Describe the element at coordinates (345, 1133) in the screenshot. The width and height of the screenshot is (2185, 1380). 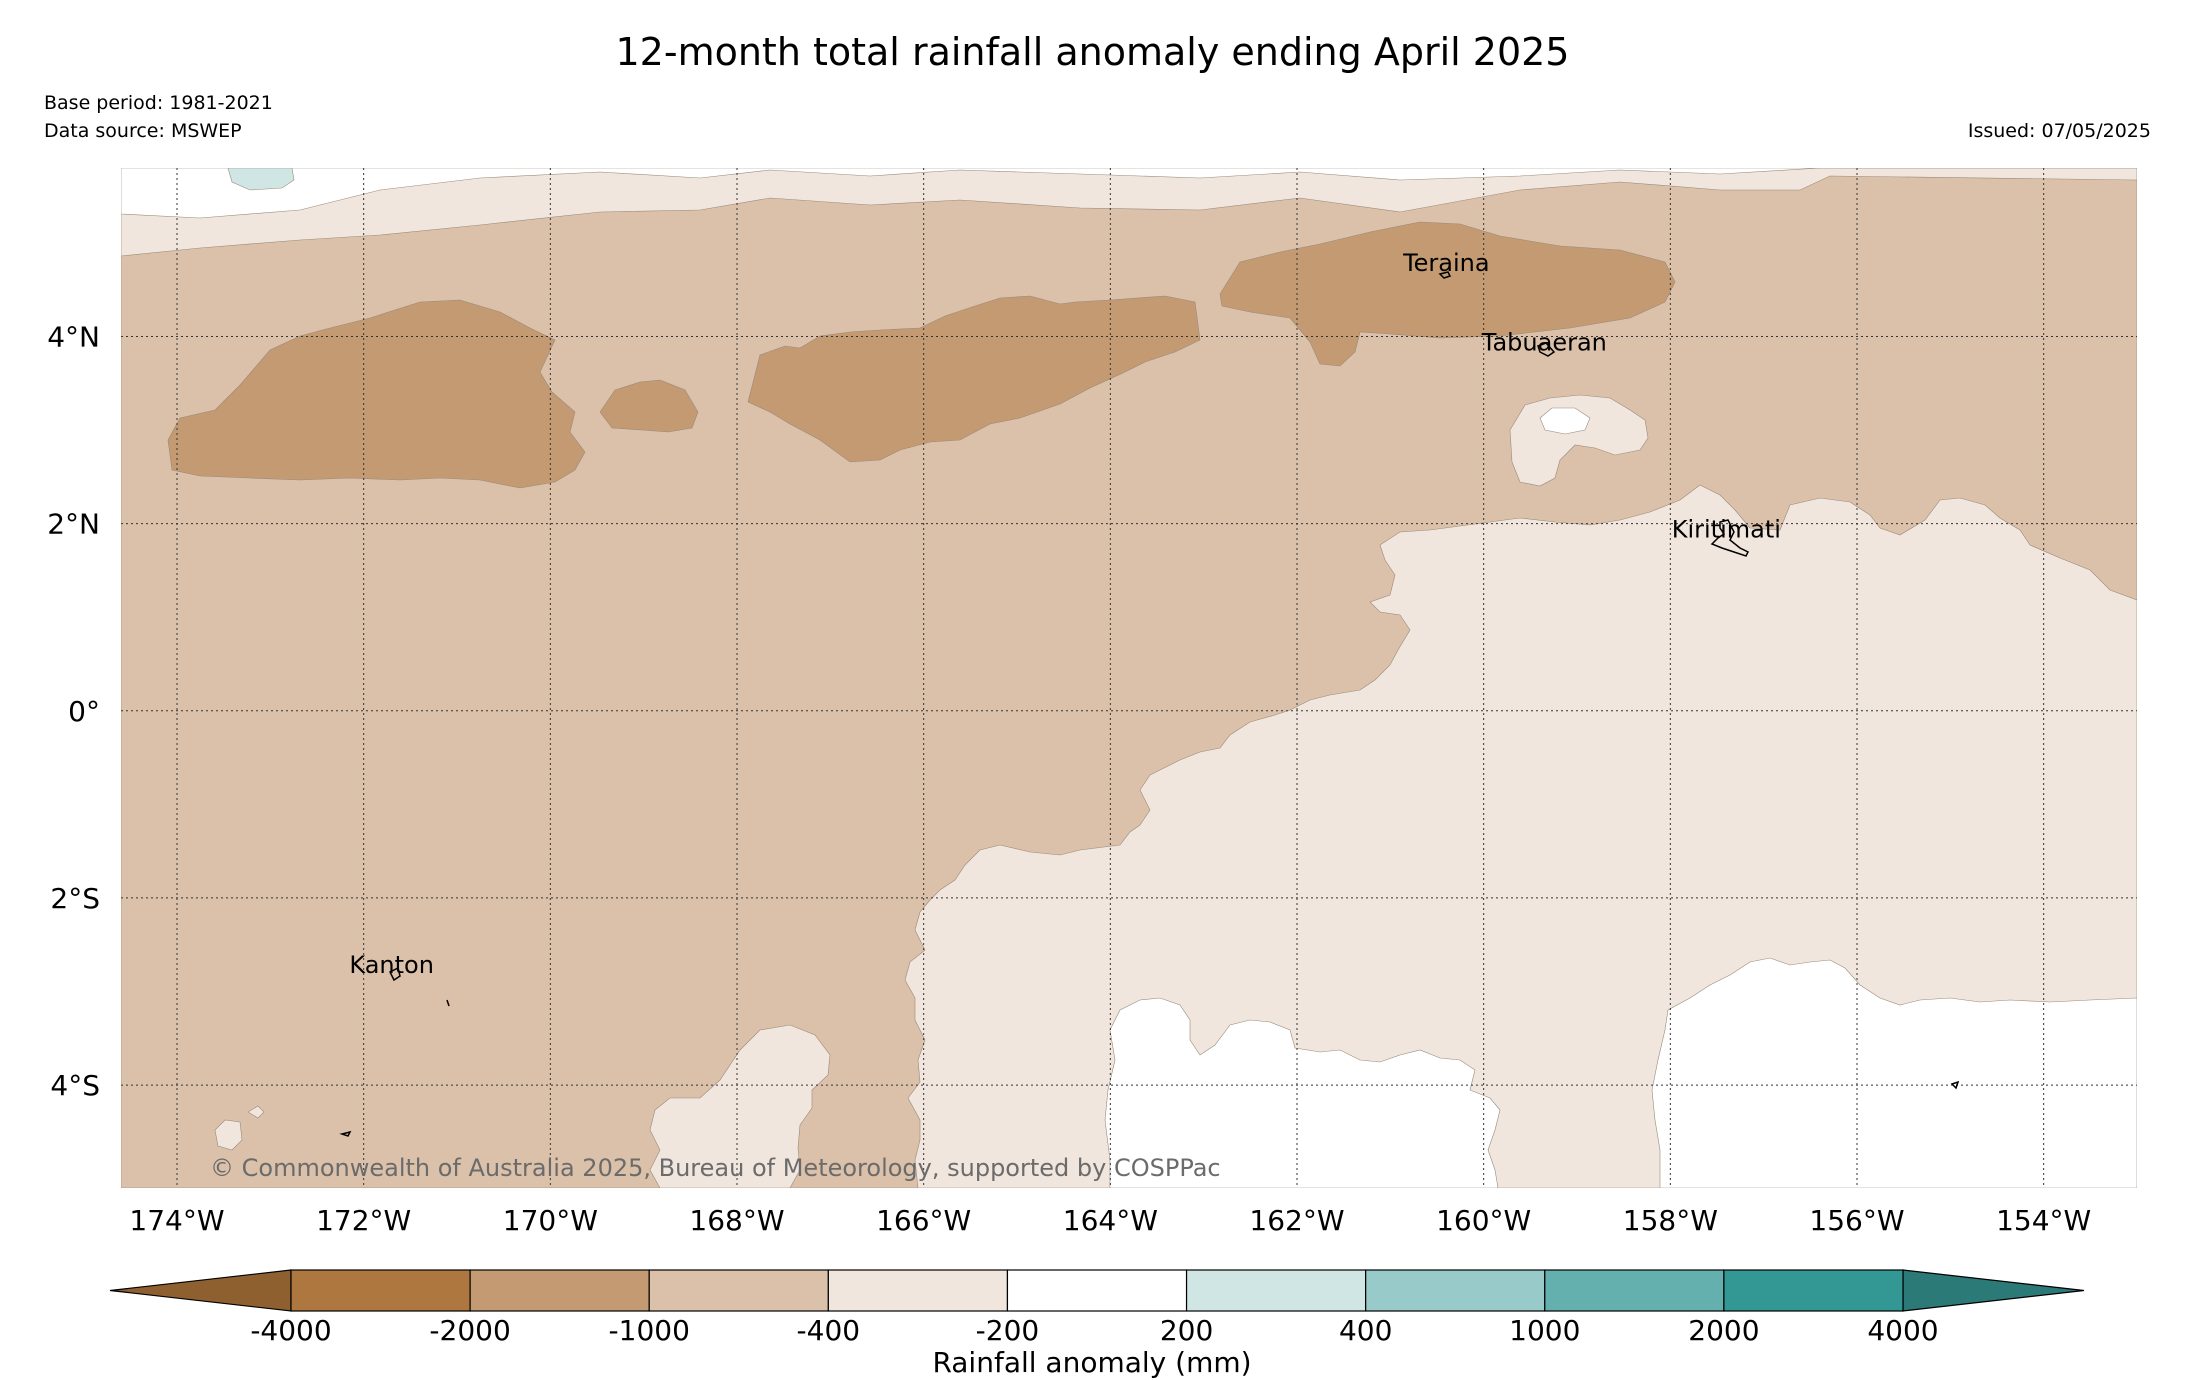
I see `island-small-b` at that location.